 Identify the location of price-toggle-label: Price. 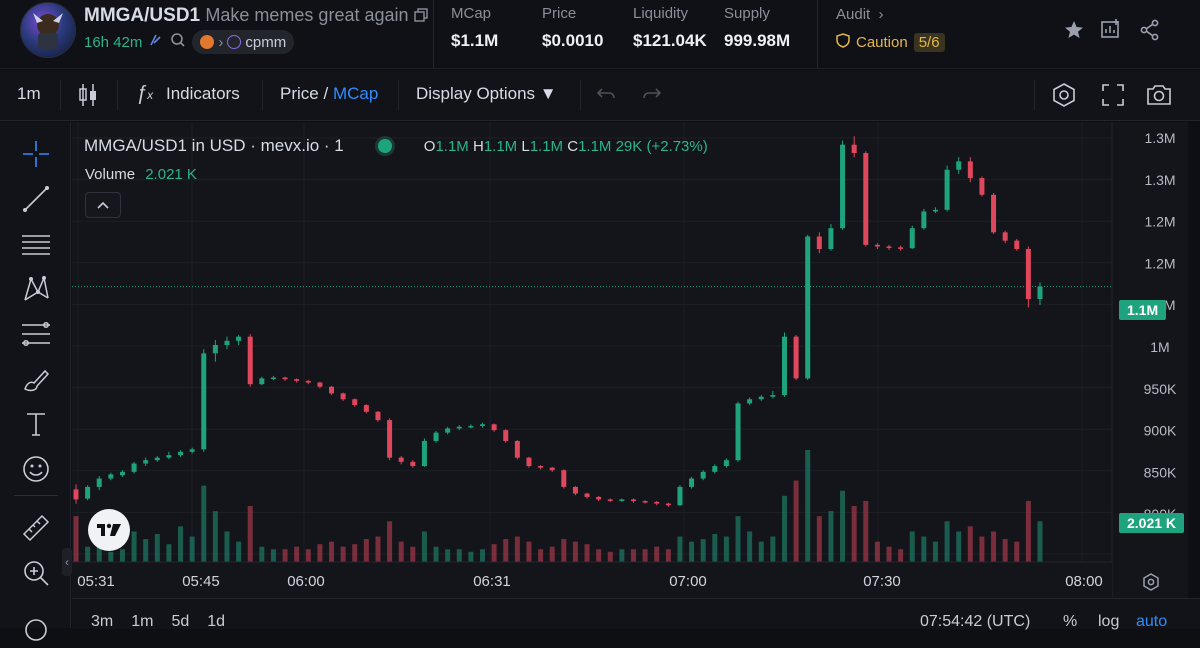
(299, 93).